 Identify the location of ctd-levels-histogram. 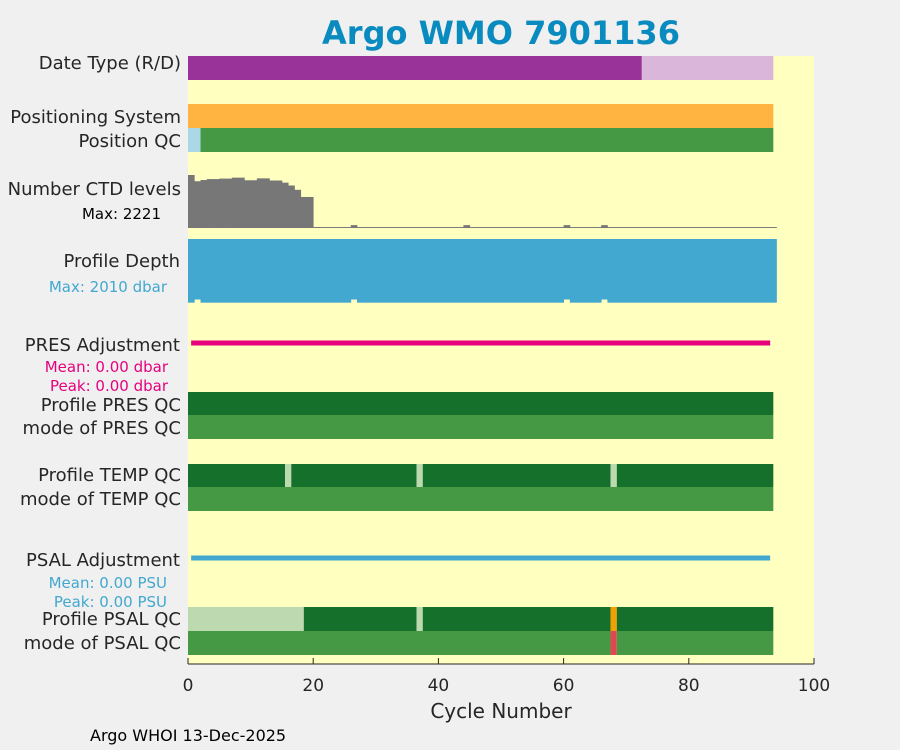
(482, 201).